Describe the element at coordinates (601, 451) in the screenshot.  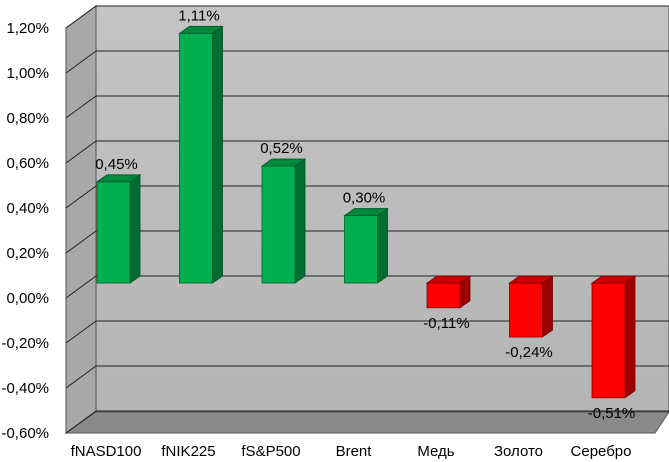
I see `x-category-label: Серебро` at that location.